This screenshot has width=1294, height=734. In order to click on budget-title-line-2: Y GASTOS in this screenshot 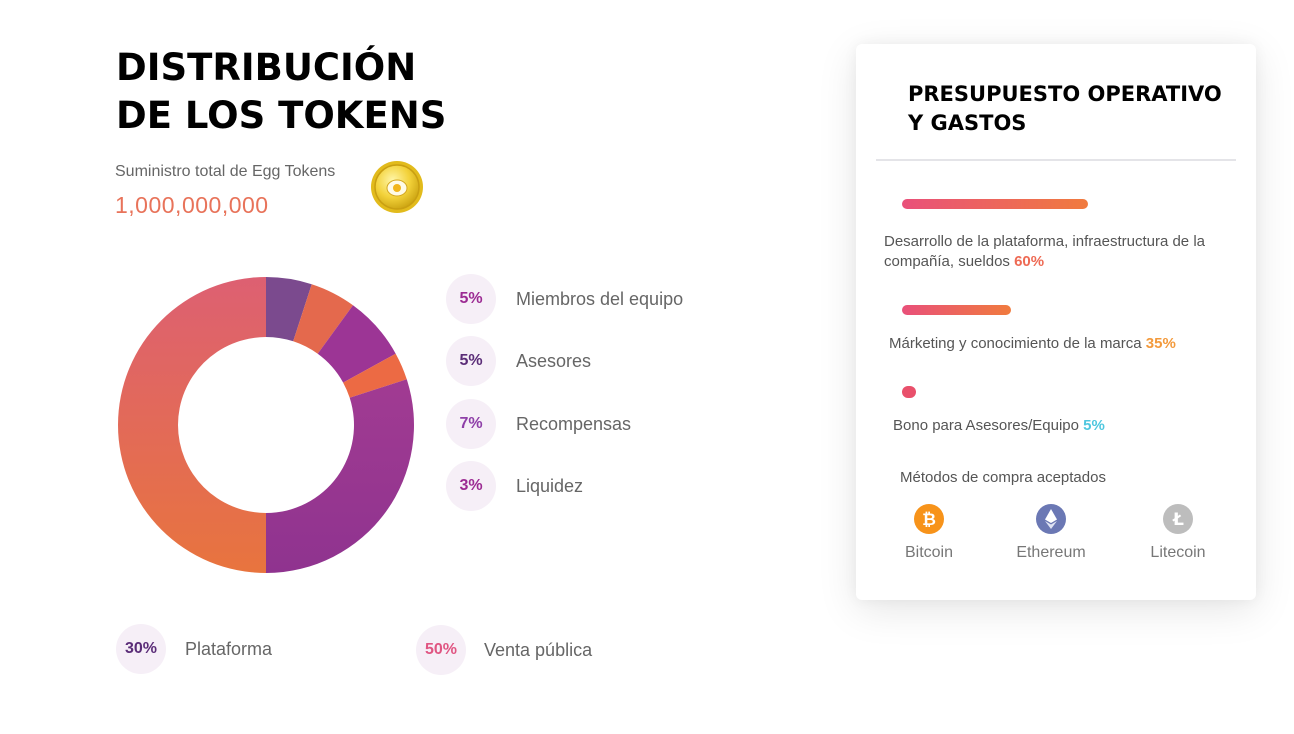, I will do `click(967, 123)`.